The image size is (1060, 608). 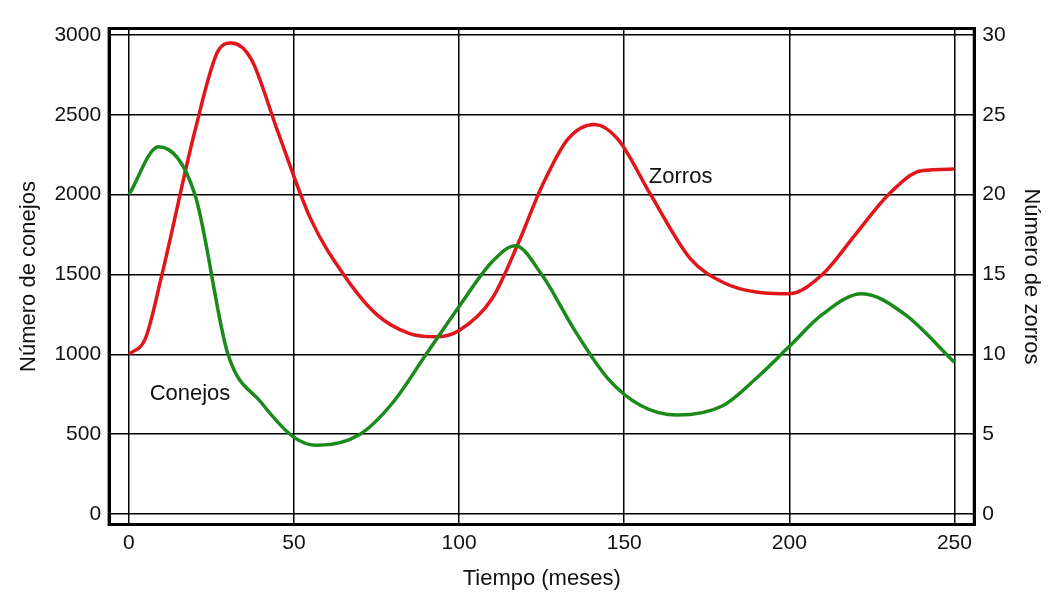 What do you see at coordinates (994, 193) in the screenshot?
I see `y2-tick-label: 20` at bounding box center [994, 193].